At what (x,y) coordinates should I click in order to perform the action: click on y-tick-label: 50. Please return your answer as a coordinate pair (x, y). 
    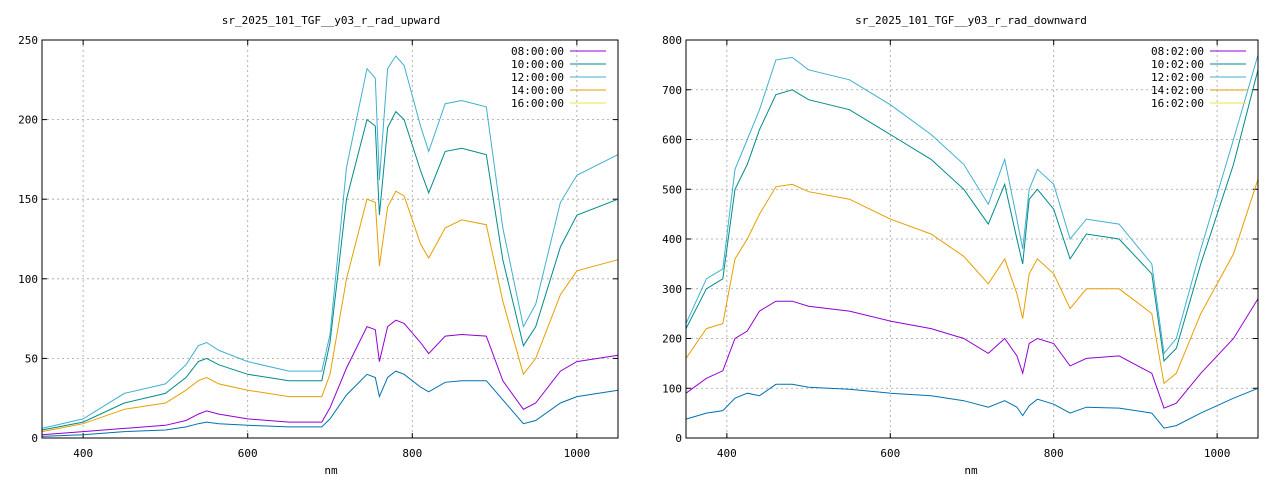
    Looking at the image, I should click on (31, 358).